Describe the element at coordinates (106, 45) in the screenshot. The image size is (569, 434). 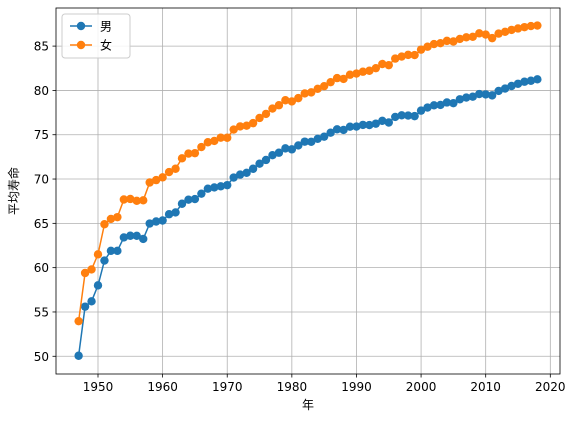
I see `legend-label: 女` at that location.